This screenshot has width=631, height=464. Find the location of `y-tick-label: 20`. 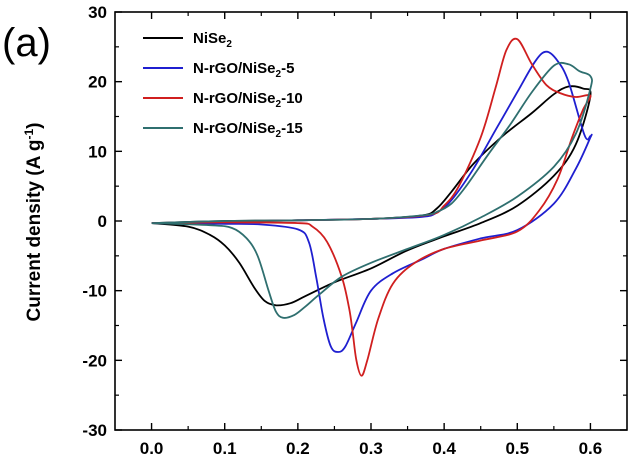

y-tick-label: 20 is located at coordinates (97, 82).